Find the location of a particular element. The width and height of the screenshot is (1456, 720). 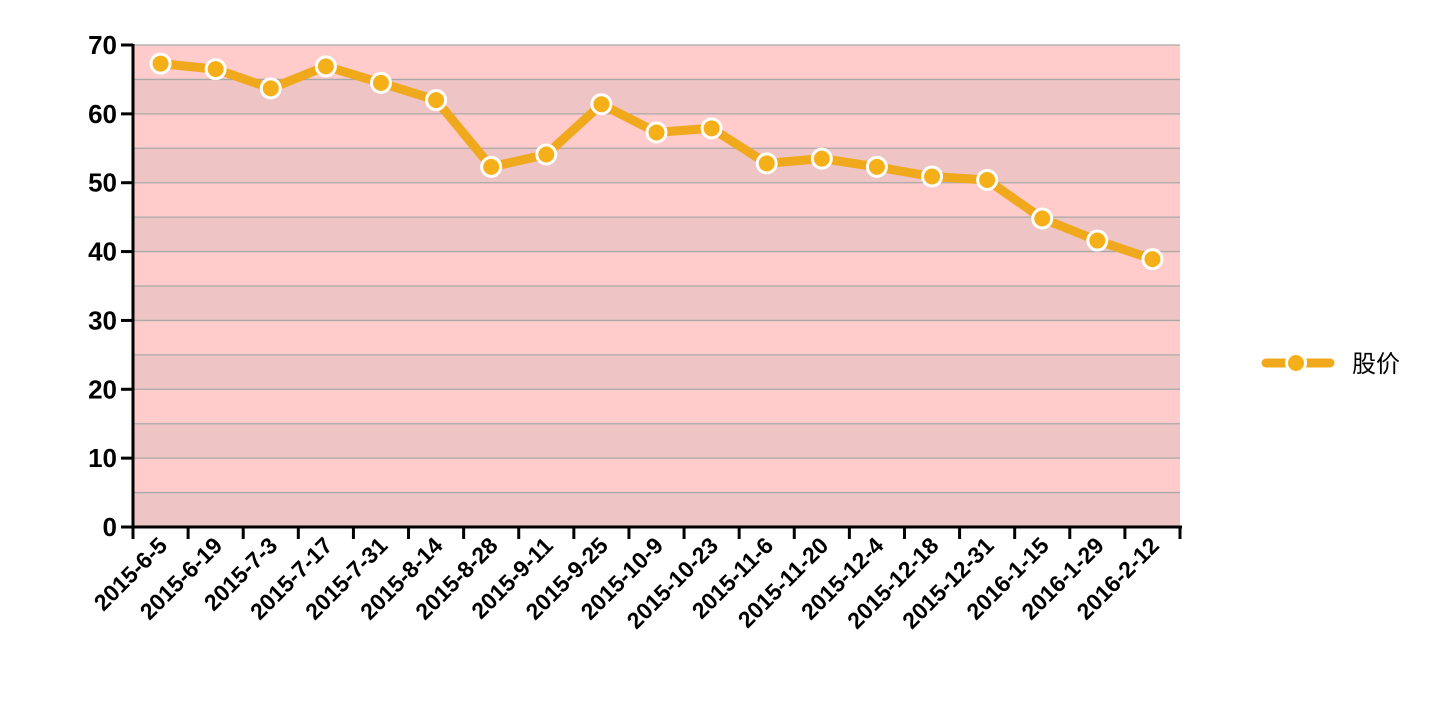

y-tick-label: 30 is located at coordinates (102, 320).